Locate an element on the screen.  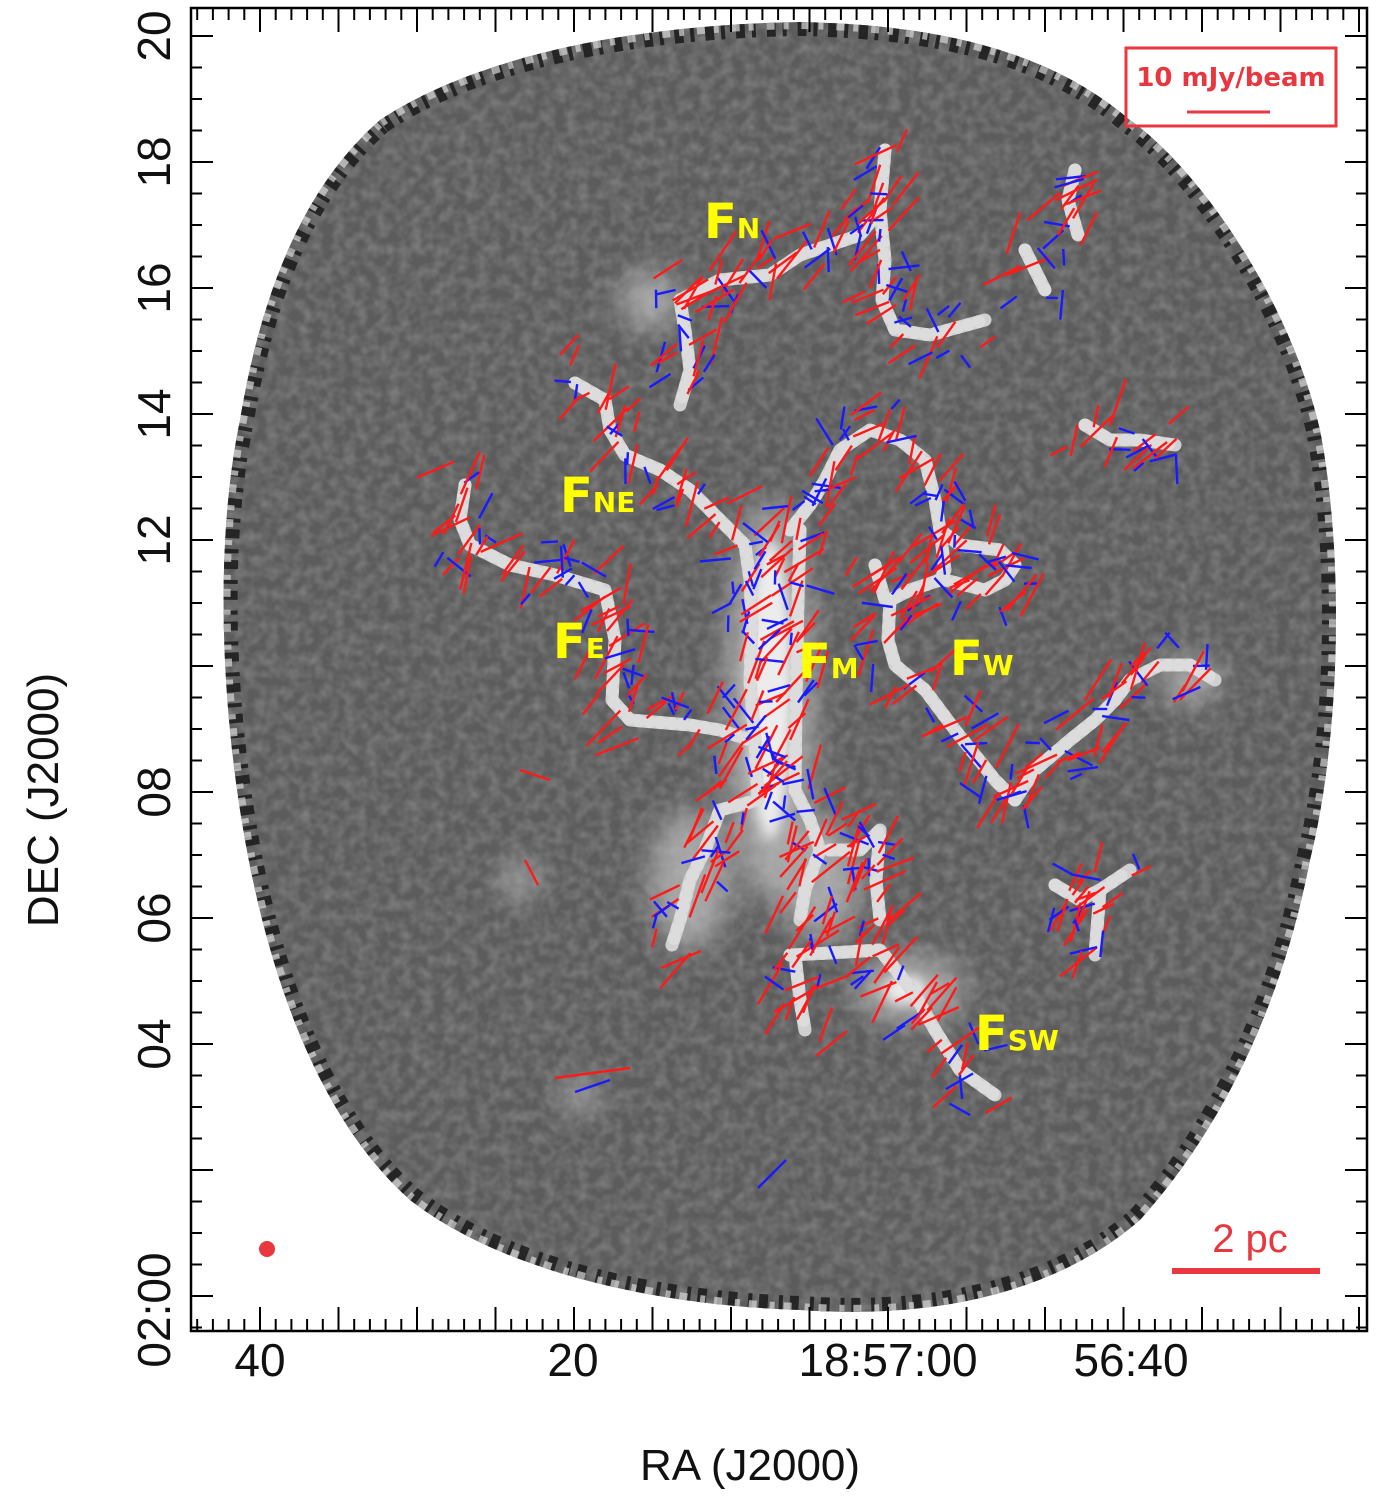
y-tick-label: 14 is located at coordinates (154, 413).